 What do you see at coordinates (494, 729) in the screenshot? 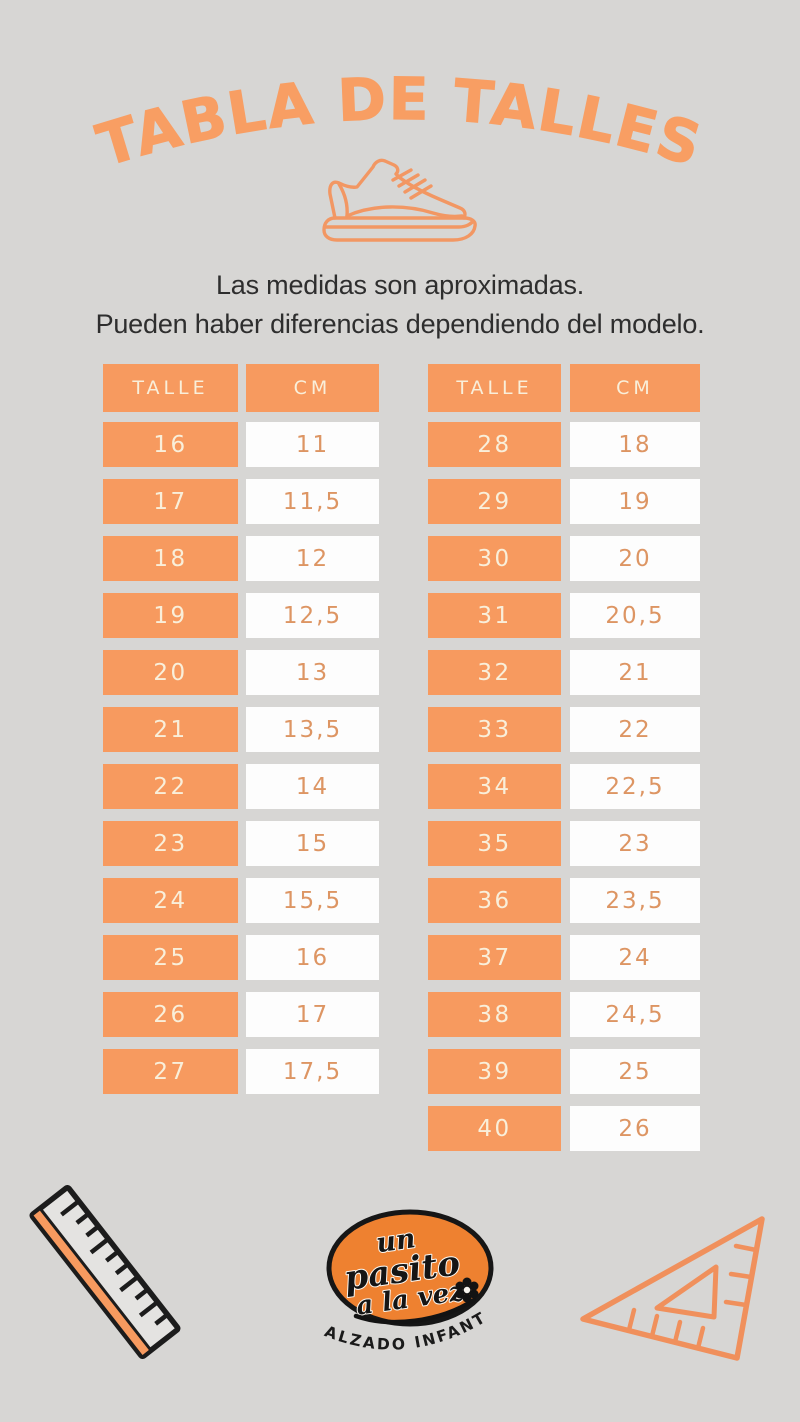
I see `size-cell: 33` at bounding box center [494, 729].